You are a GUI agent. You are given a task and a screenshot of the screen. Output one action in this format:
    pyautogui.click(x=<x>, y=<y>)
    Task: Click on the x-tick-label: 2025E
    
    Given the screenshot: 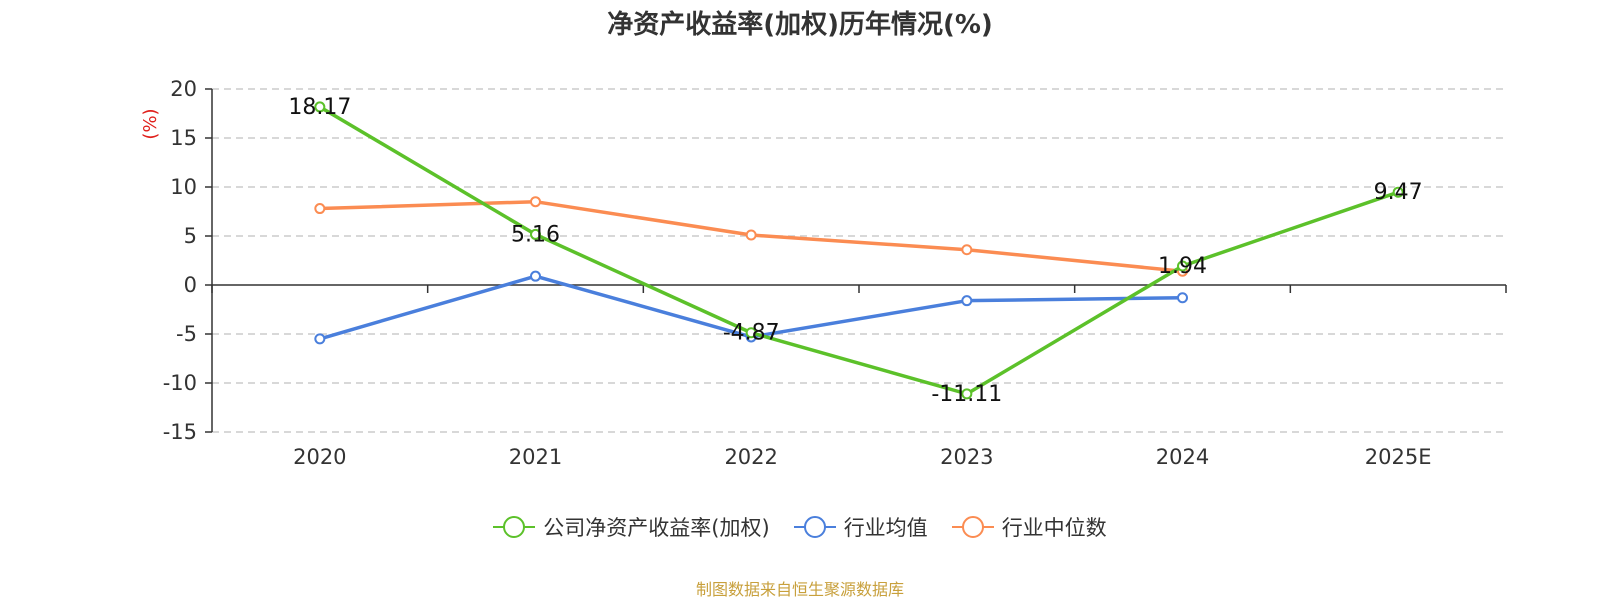 What is the action you would take?
    pyautogui.click(x=1398, y=457)
    